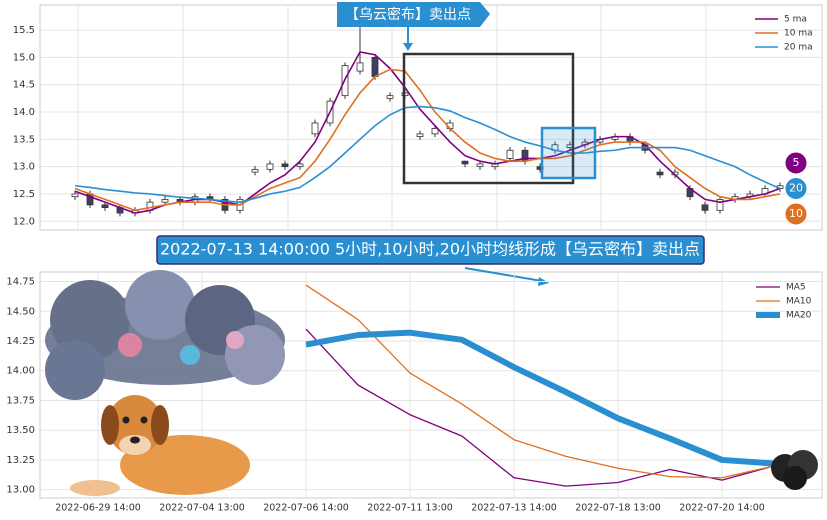 The height and width of the screenshot is (520, 827). Describe the element at coordinates (24, 194) in the screenshot. I see `y-tick-label: 12.5` at that location.